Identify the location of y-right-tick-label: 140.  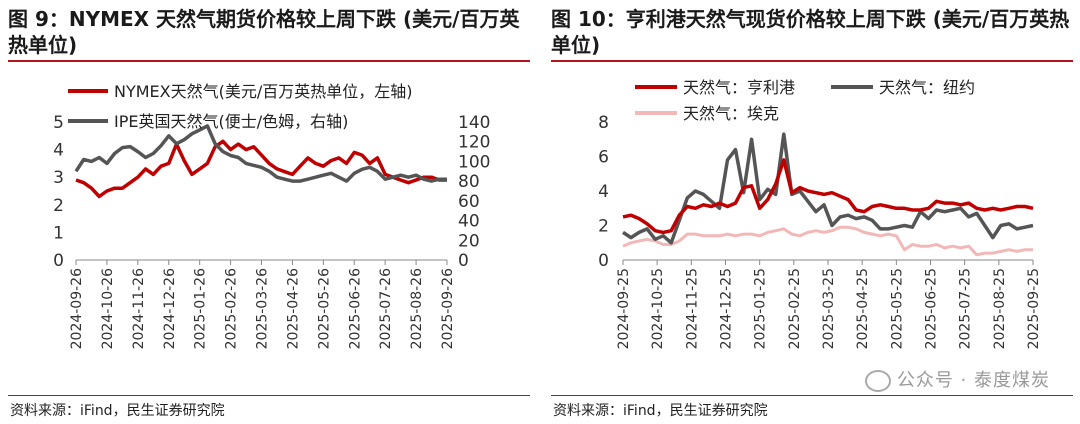
(474, 123).